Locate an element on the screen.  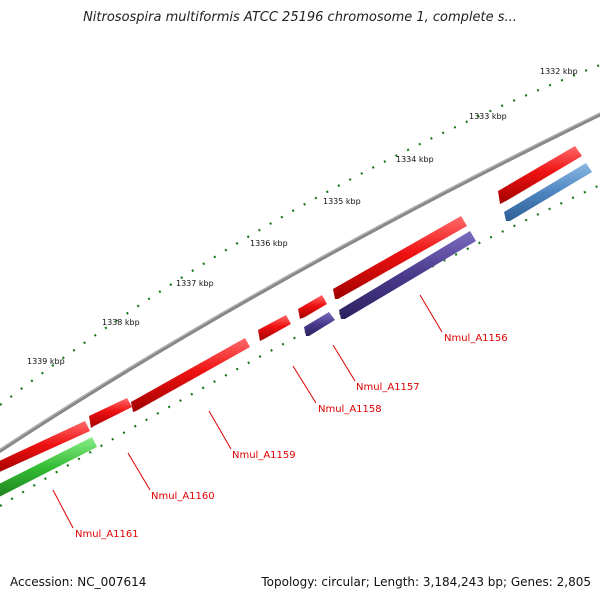
kbp-label: 1336 kbp is located at coordinates (269, 243).